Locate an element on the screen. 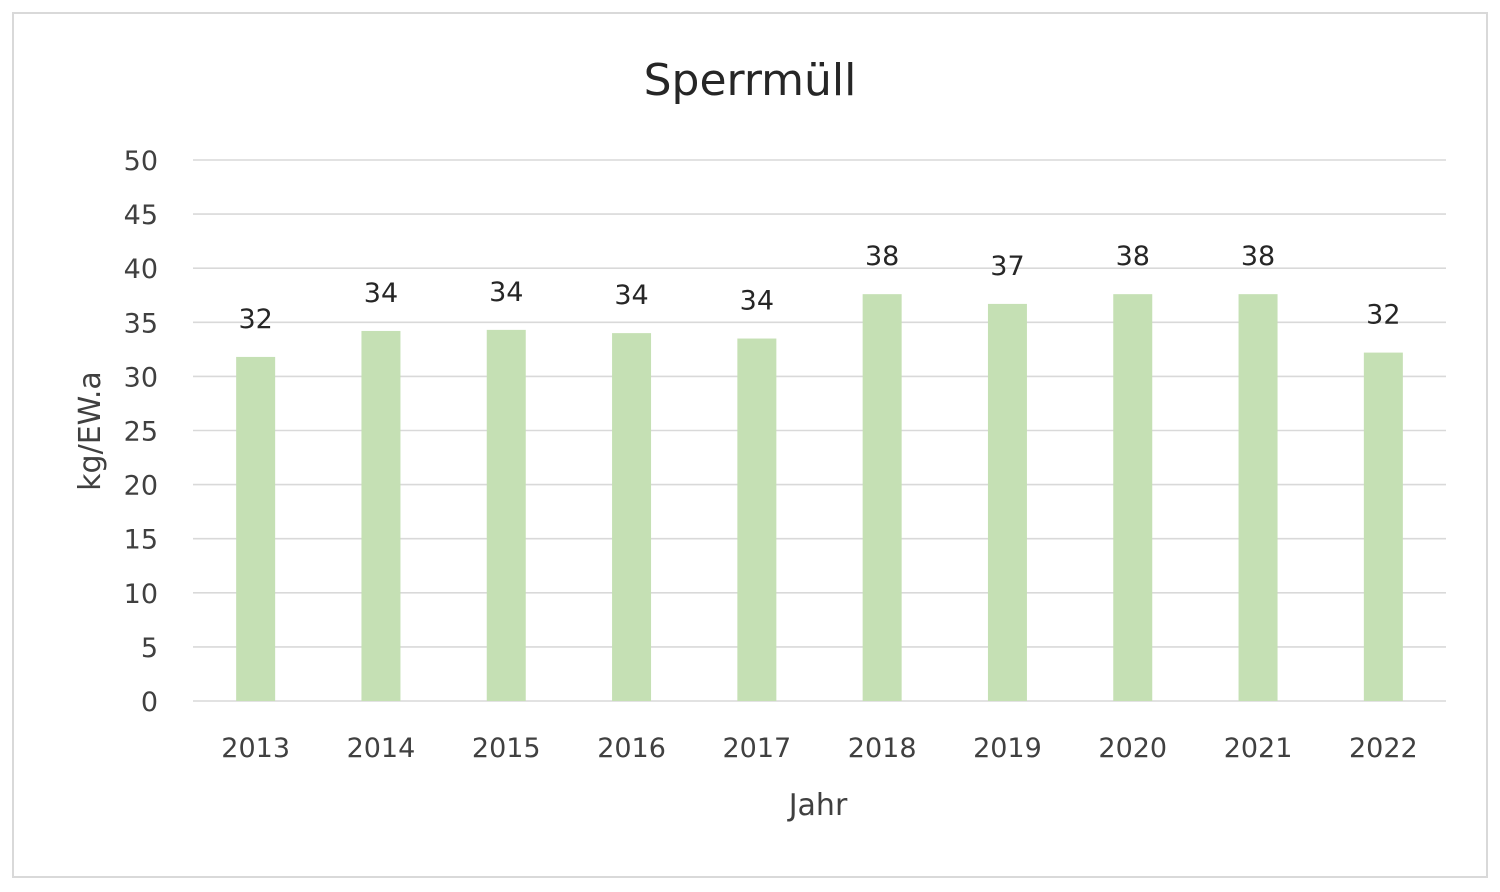  bar-2017 is located at coordinates (757, 519).